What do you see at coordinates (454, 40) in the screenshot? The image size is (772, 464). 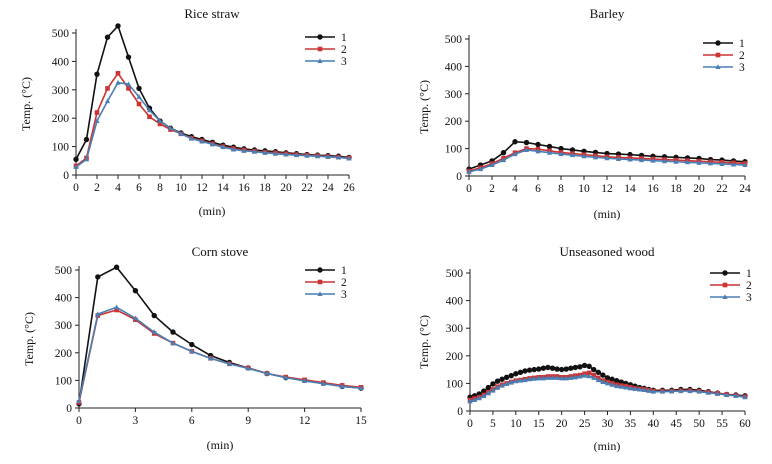 I see `y-tick-label: 500` at bounding box center [454, 40].